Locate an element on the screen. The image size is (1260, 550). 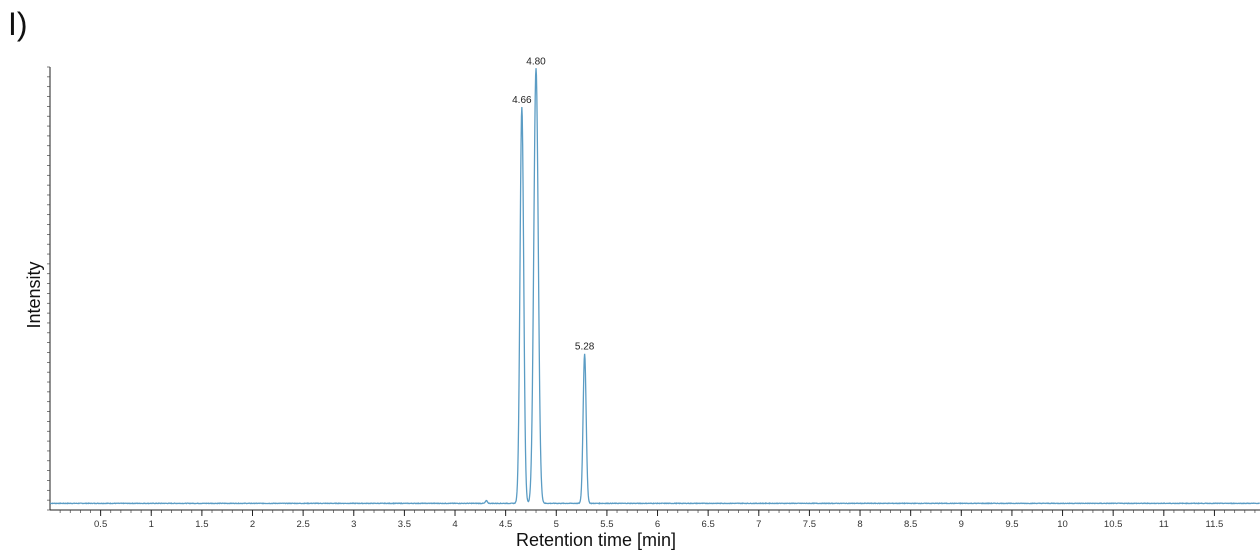
x-tick-label: 4 is located at coordinates (454, 524).